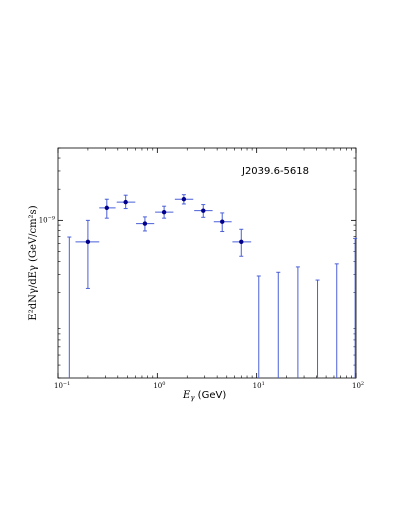 This screenshot has width=407, height=527. I want to click on x-tick-label-exp: 0, so click(163, 384).